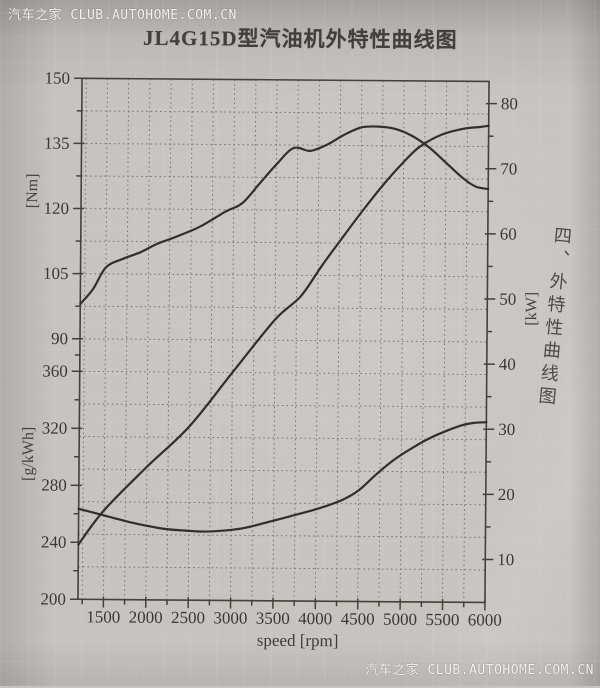  What do you see at coordinates (282, 476) in the screenshot?
I see `fuel-consumption-curve` at bounding box center [282, 476].